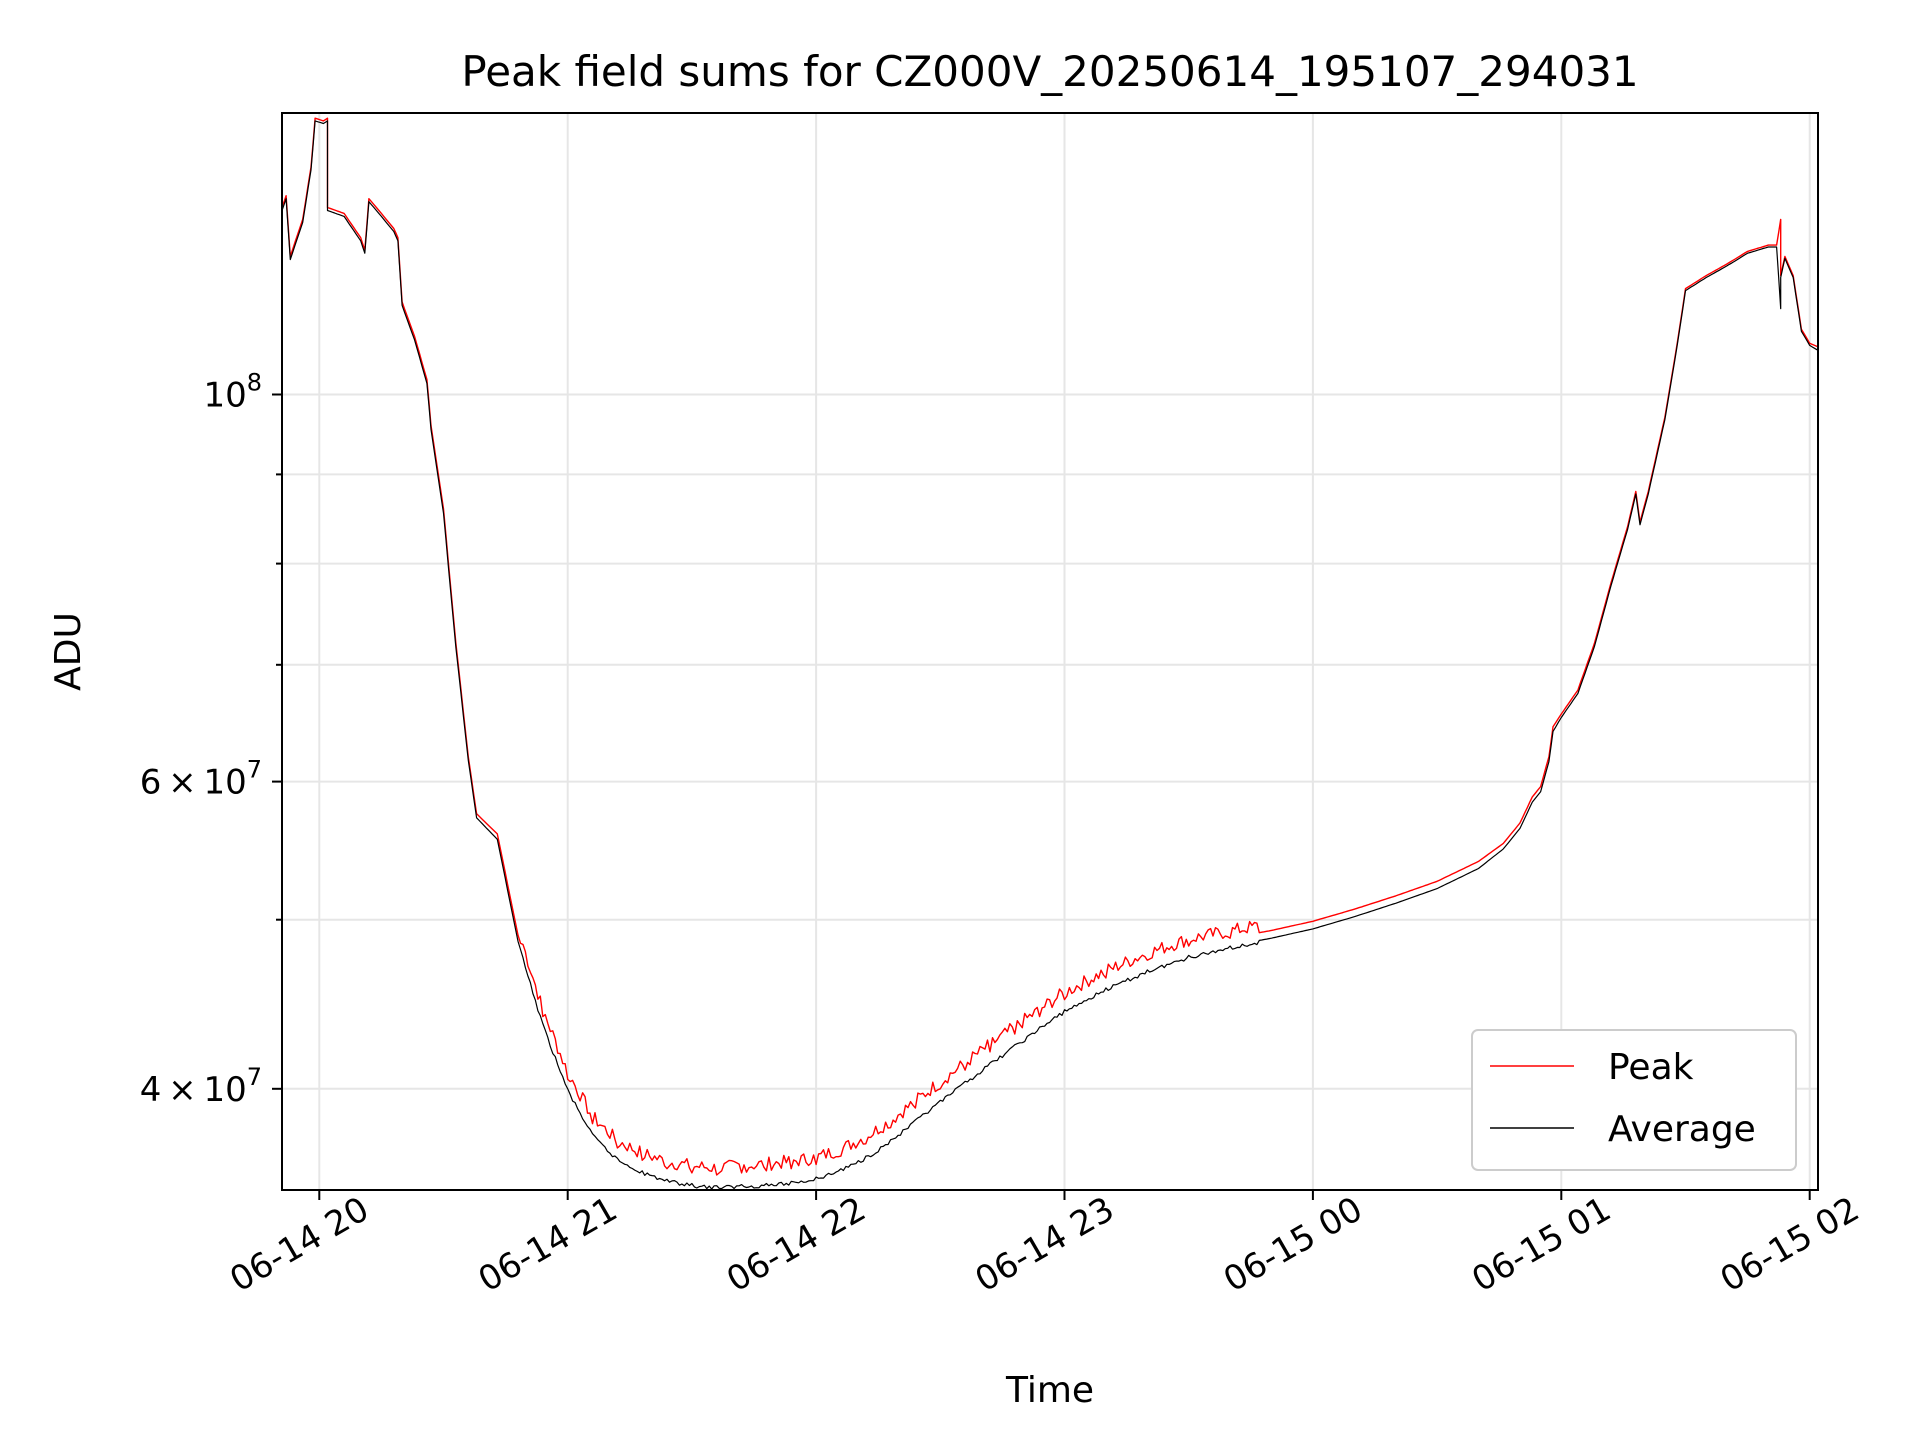 The height and width of the screenshot is (1440, 1920). Describe the element at coordinates (68, 651) in the screenshot. I see `y-axis-label: ADU` at that location.